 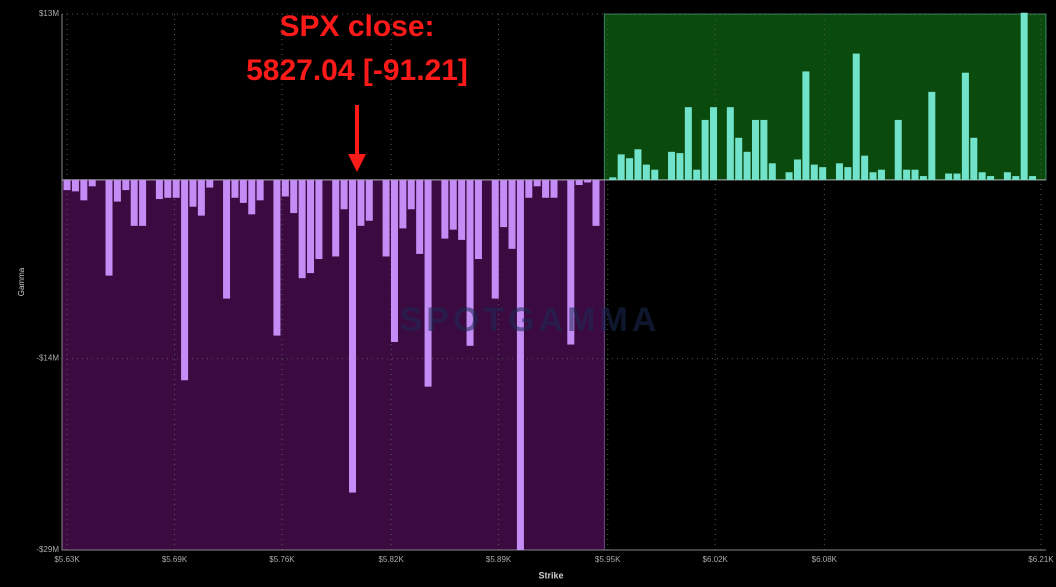 I want to click on x-tick-label: $5.89K, so click(x=499, y=559).